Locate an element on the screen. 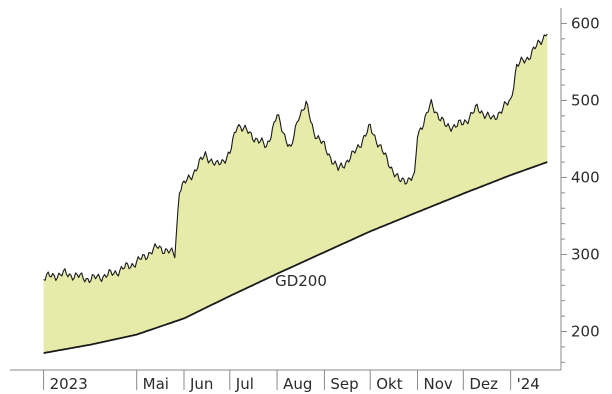 The height and width of the screenshot is (394, 612). x-axis-ticks: 2023 Mai Jun Jul Aug Sep Okt Nov Dez '24 is located at coordinates (291, 381).